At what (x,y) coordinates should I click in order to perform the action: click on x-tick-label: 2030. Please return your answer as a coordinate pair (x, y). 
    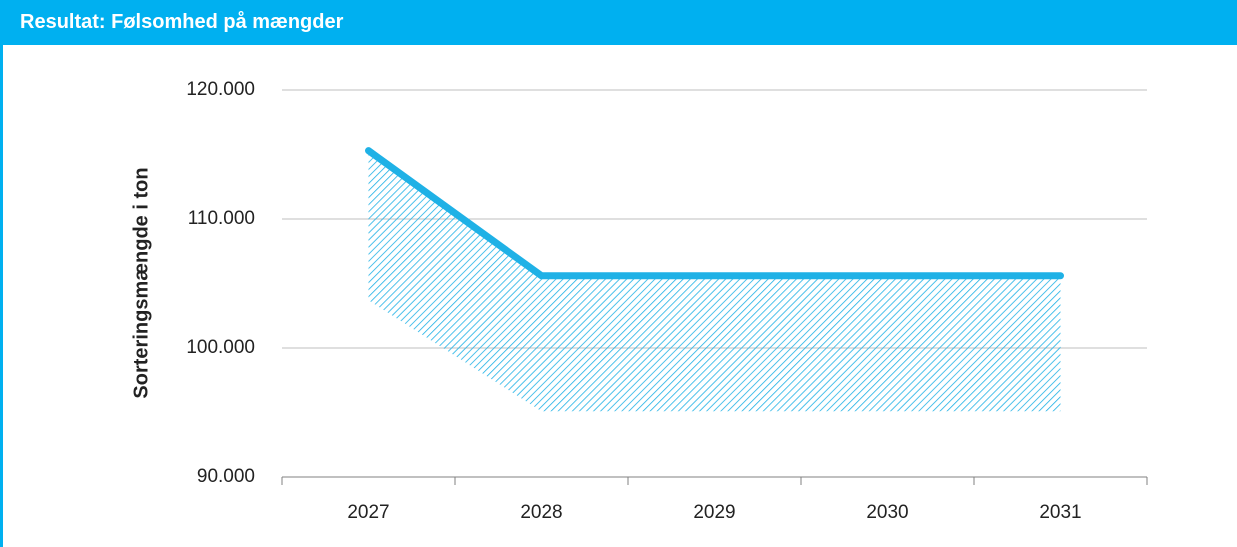
    Looking at the image, I should click on (887, 512).